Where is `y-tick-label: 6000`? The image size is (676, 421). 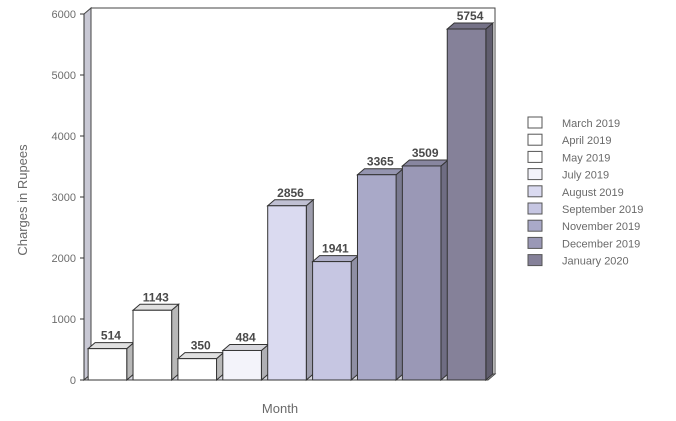 y-tick-label: 6000 is located at coordinates (64, 15).